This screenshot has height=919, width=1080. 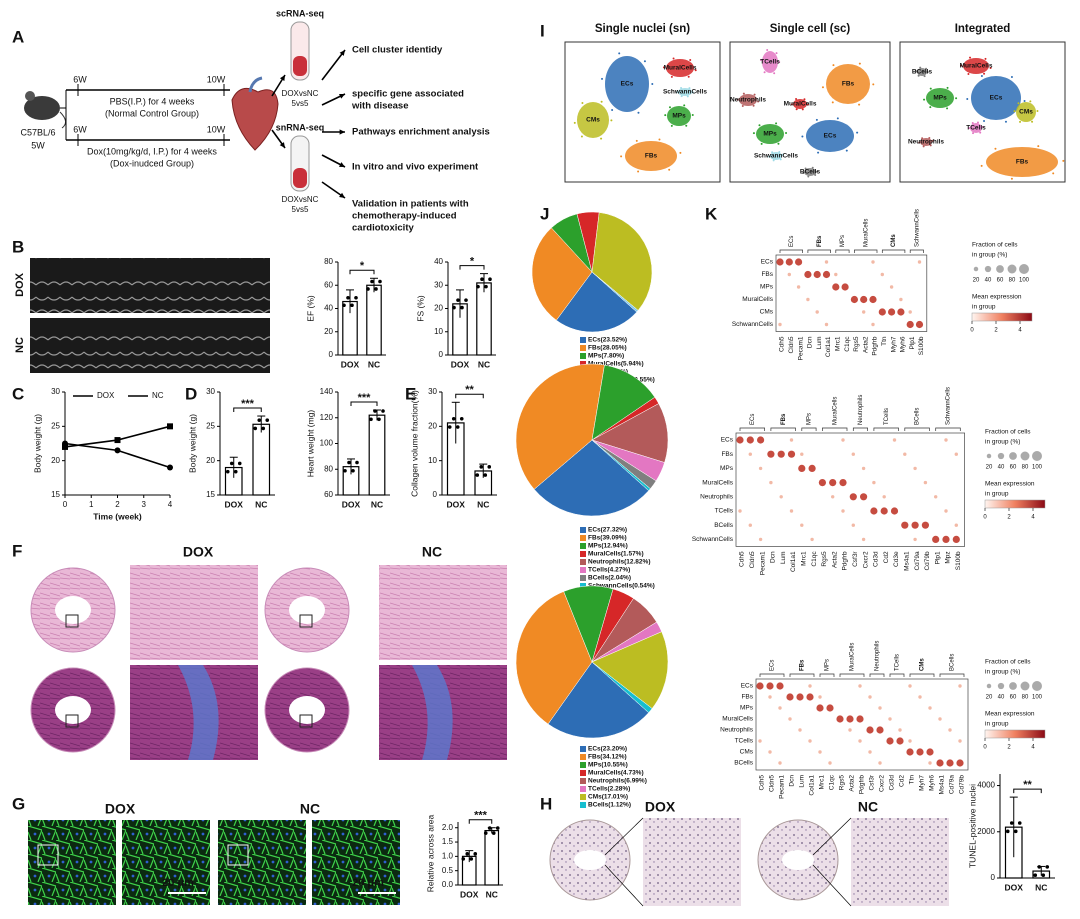 What do you see at coordinates (591, 478) in the screenshot?
I see `pie-slice` at bounding box center [591, 478].